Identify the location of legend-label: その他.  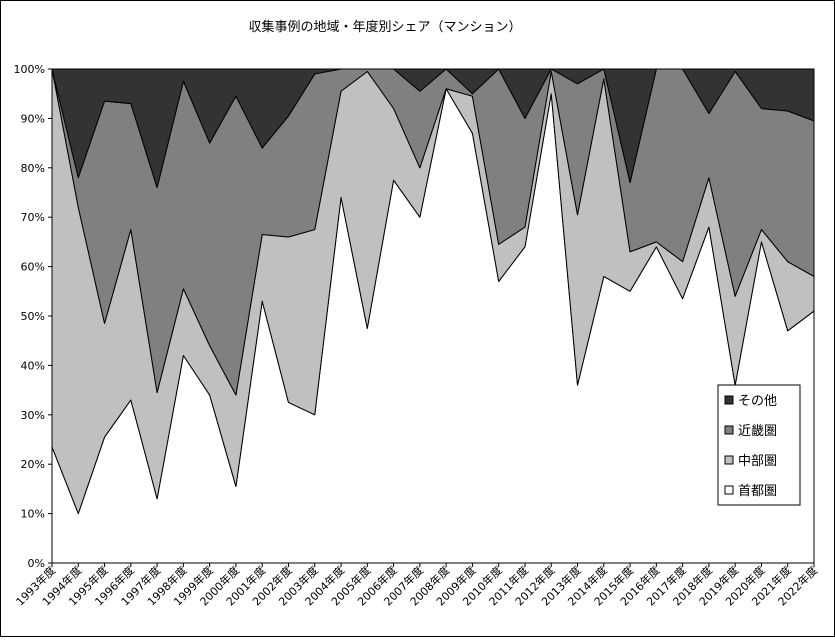
(757, 401).